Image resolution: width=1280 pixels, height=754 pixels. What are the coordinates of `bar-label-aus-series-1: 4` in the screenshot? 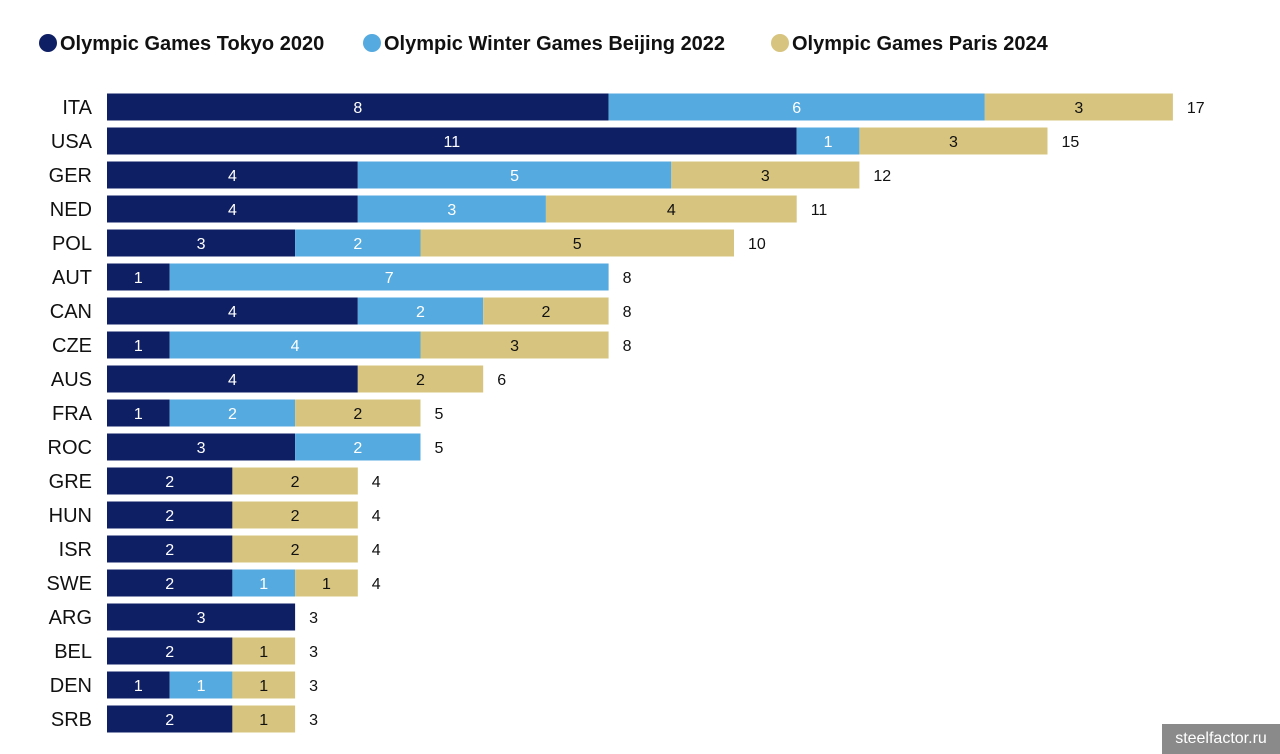 It's located at (232, 380).